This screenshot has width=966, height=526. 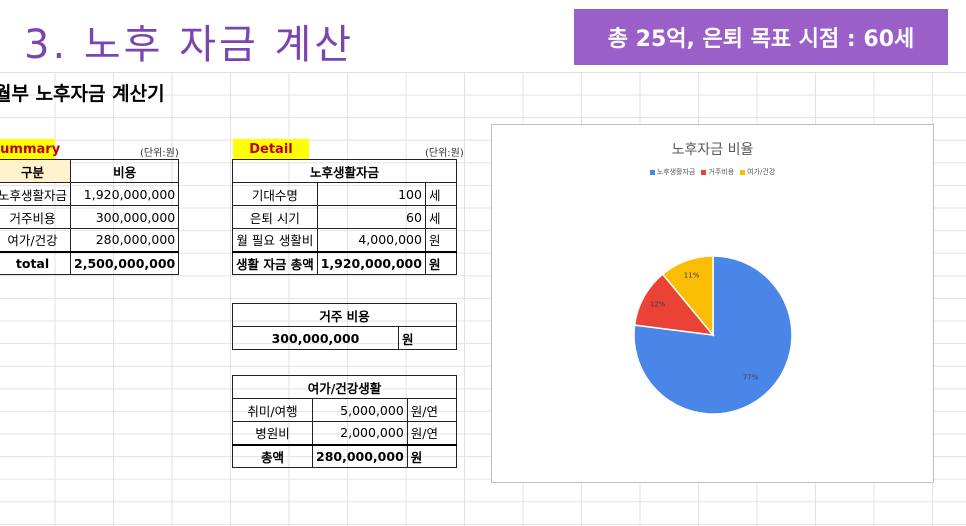 What do you see at coordinates (344, 171) in the screenshot?
I see `living-fund-header: 노후생활자금` at bounding box center [344, 171].